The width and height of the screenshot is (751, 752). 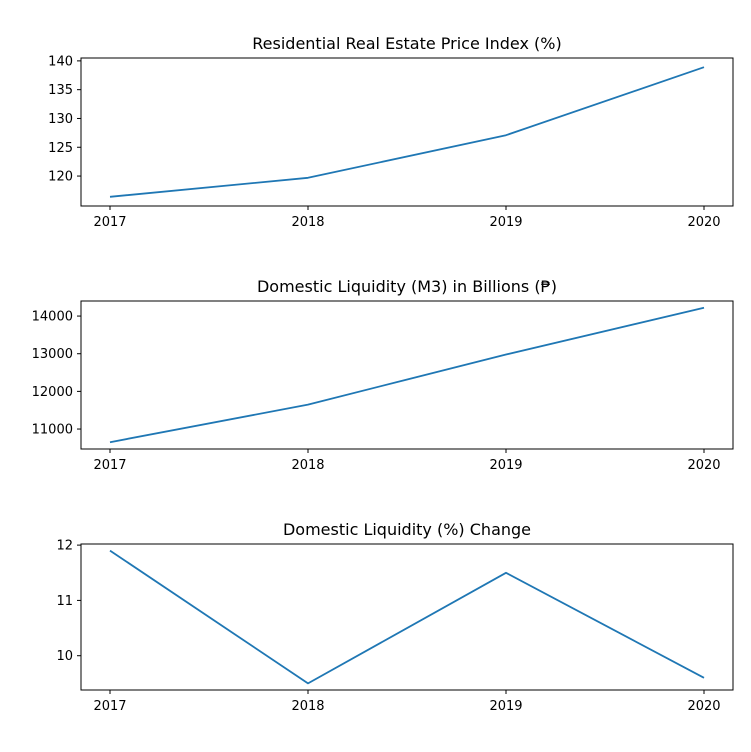 I want to click on y-tick-label: 125, so click(x=60, y=148).